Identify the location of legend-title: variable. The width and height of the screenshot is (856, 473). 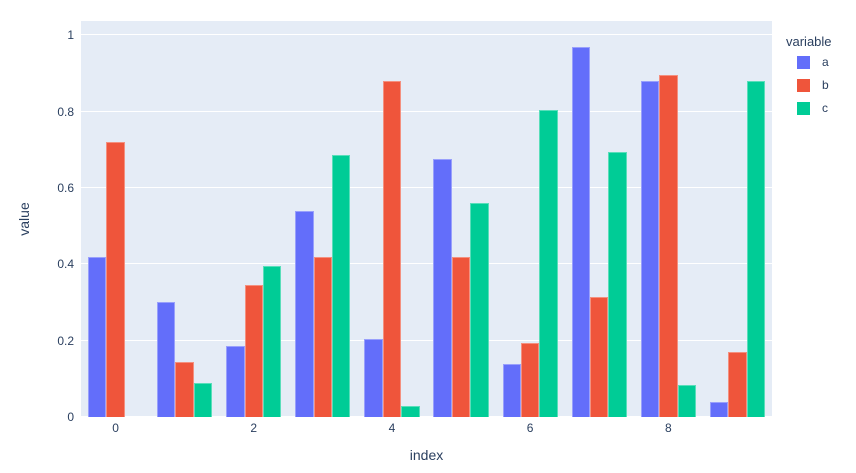
(809, 41).